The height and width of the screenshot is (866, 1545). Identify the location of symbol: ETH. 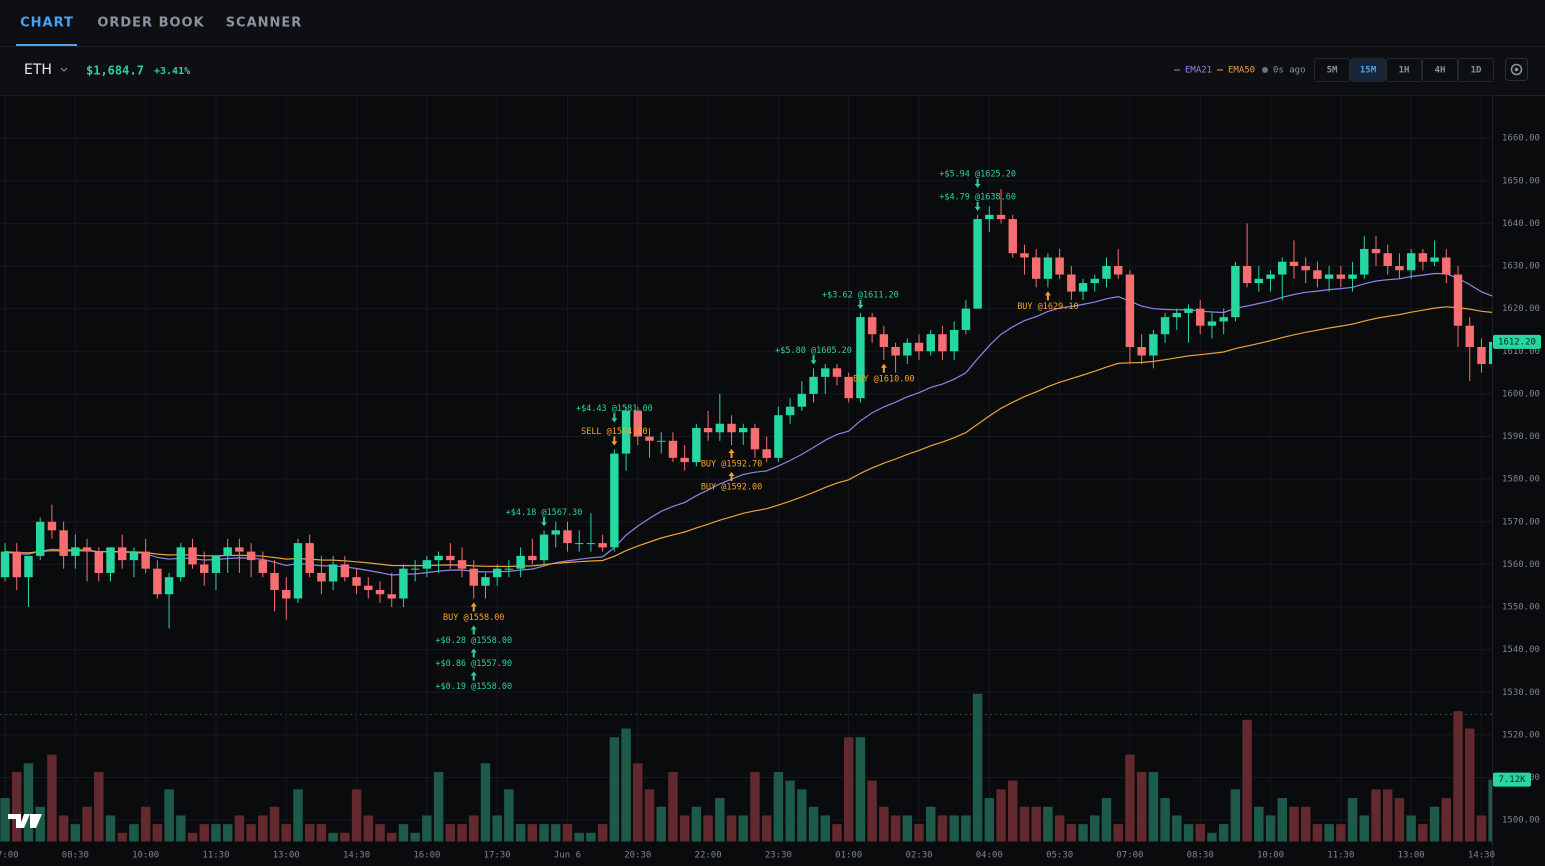
(38, 70).